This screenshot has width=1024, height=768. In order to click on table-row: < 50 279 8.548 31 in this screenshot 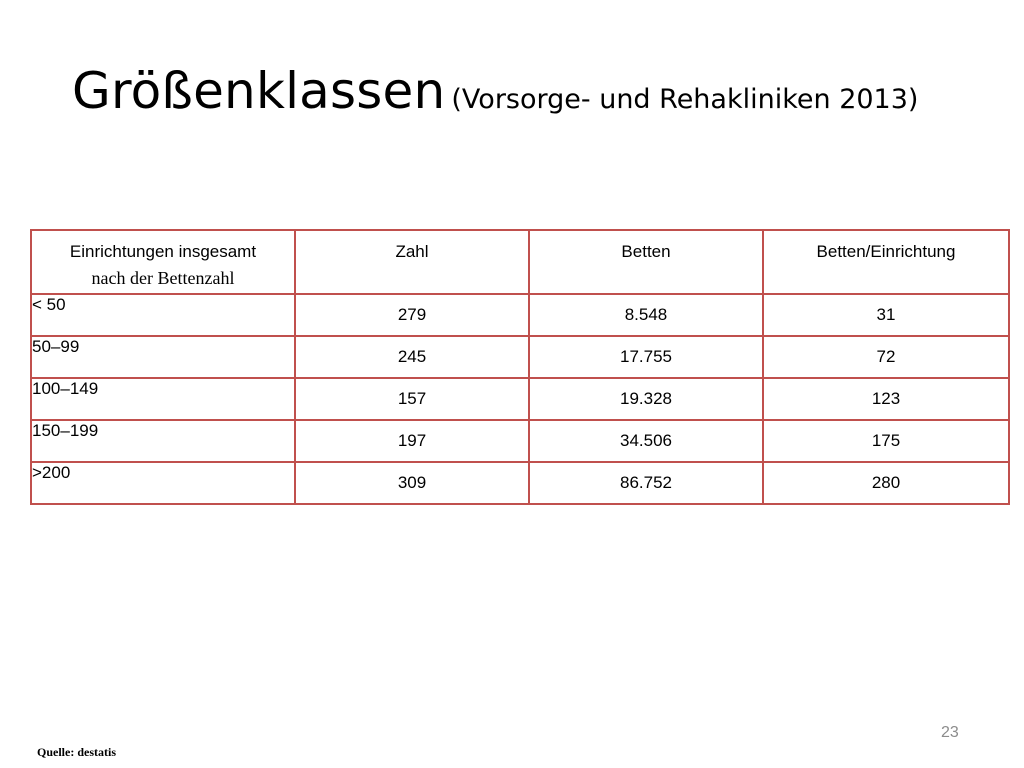, I will do `click(520, 315)`.